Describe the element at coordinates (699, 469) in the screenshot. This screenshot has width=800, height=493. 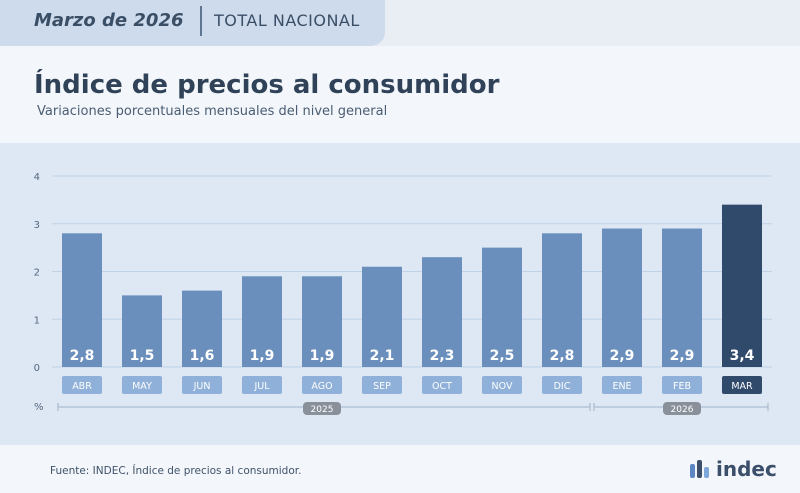
I see `indec-logo-icon` at that location.